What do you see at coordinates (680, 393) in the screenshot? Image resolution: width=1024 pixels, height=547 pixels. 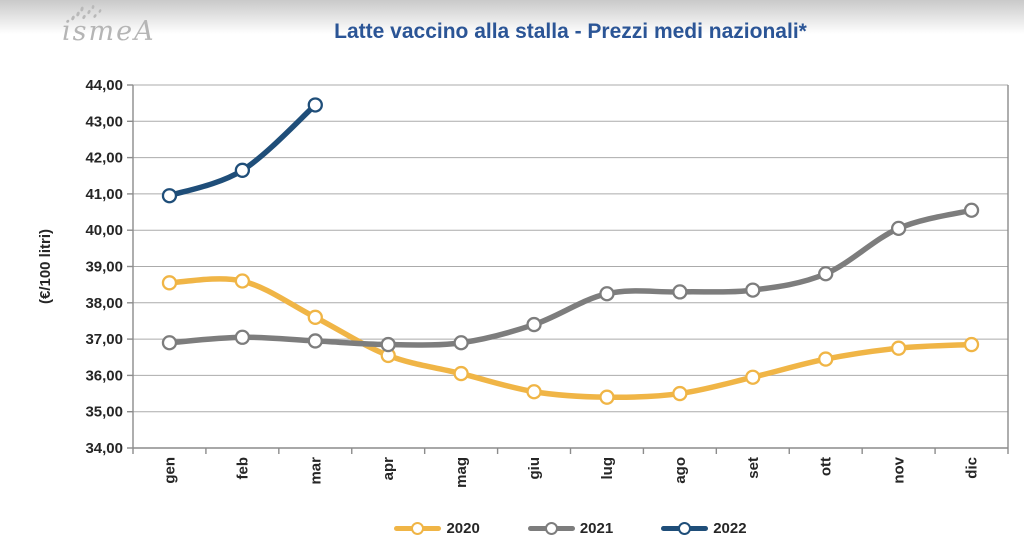 I see `series-2020-marker-ago` at bounding box center [680, 393].